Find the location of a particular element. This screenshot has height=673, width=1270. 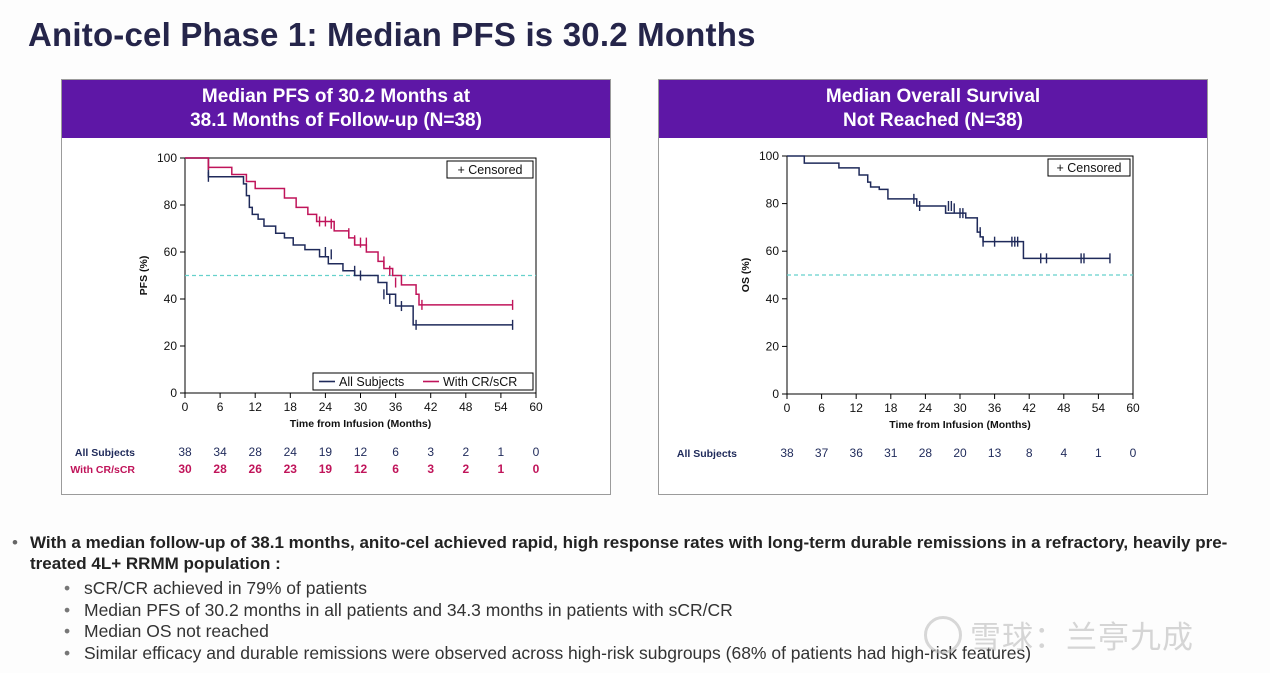

os-censored-legend-text: + Censored is located at coordinates (1089, 168).